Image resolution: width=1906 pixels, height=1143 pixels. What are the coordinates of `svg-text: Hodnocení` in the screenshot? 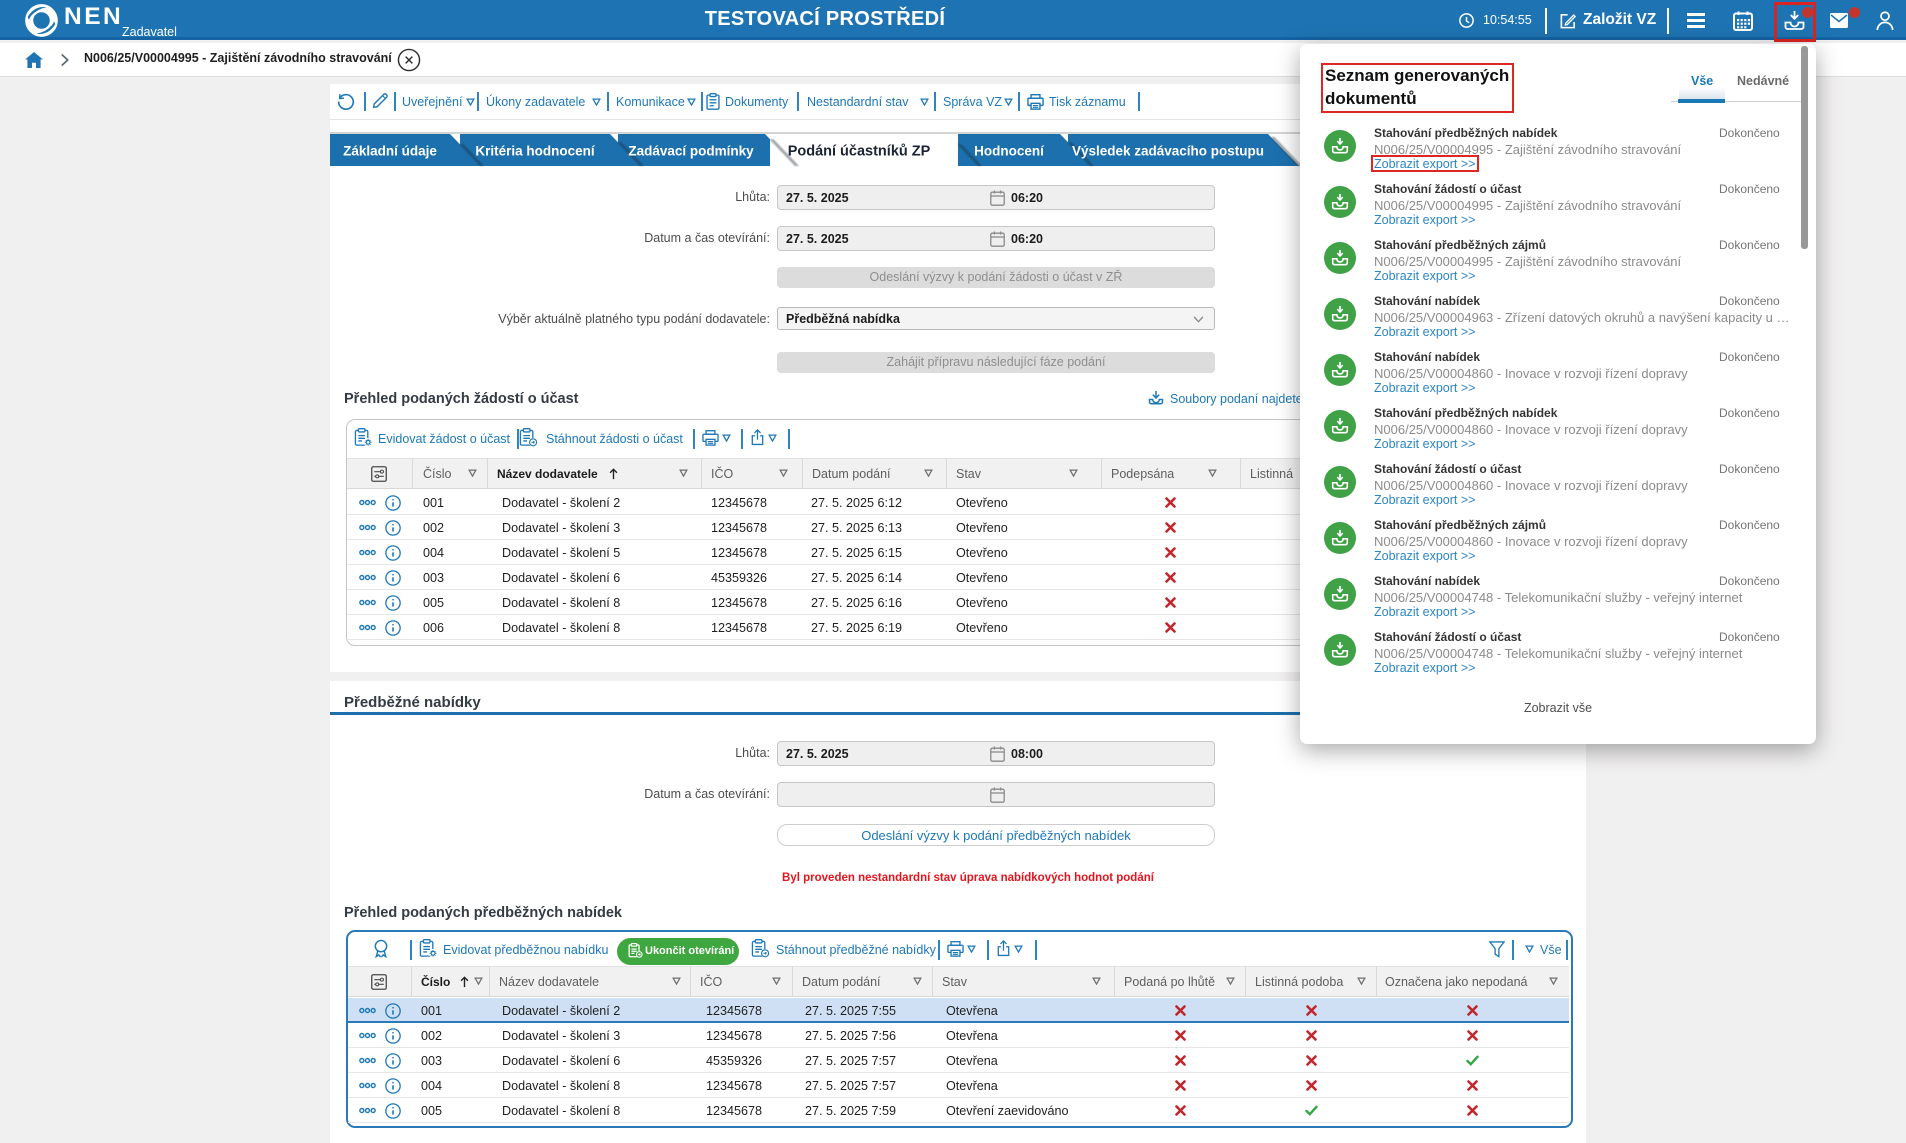 It's located at (1009, 151).